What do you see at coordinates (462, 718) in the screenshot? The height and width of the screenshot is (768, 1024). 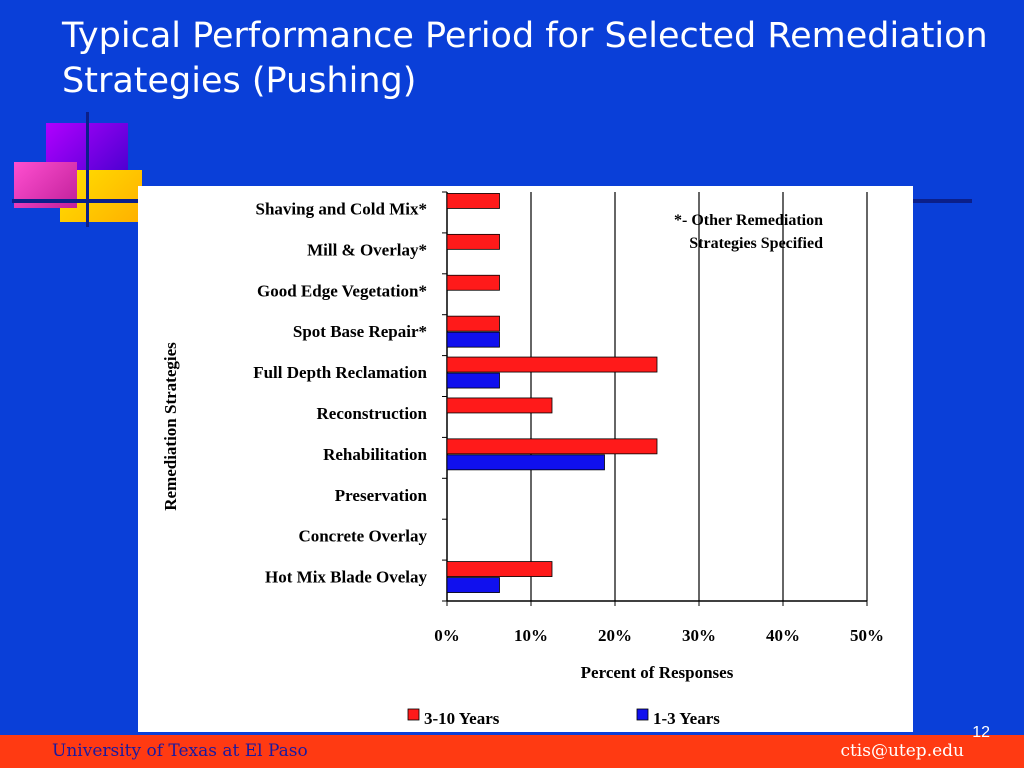 I see `legend-label-3-10-years: 3-10 Years` at bounding box center [462, 718].